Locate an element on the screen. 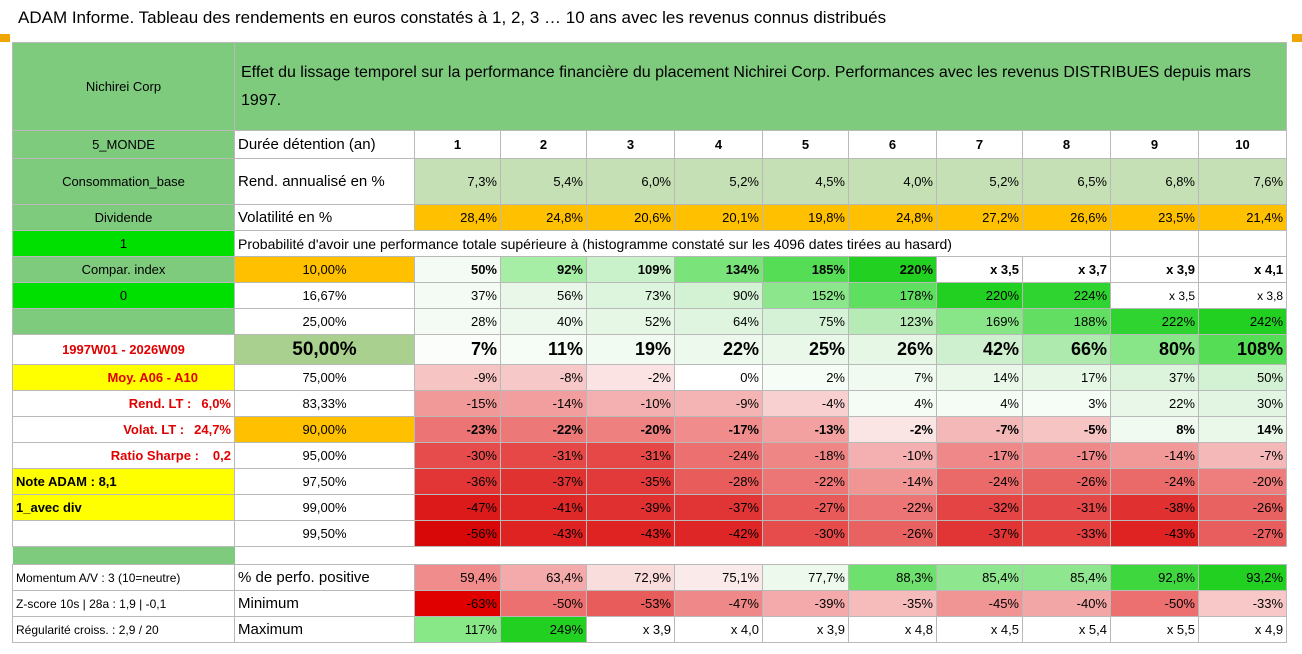 The image size is (1302, 654). min-value: -53% is located at coordinates (630, 603).